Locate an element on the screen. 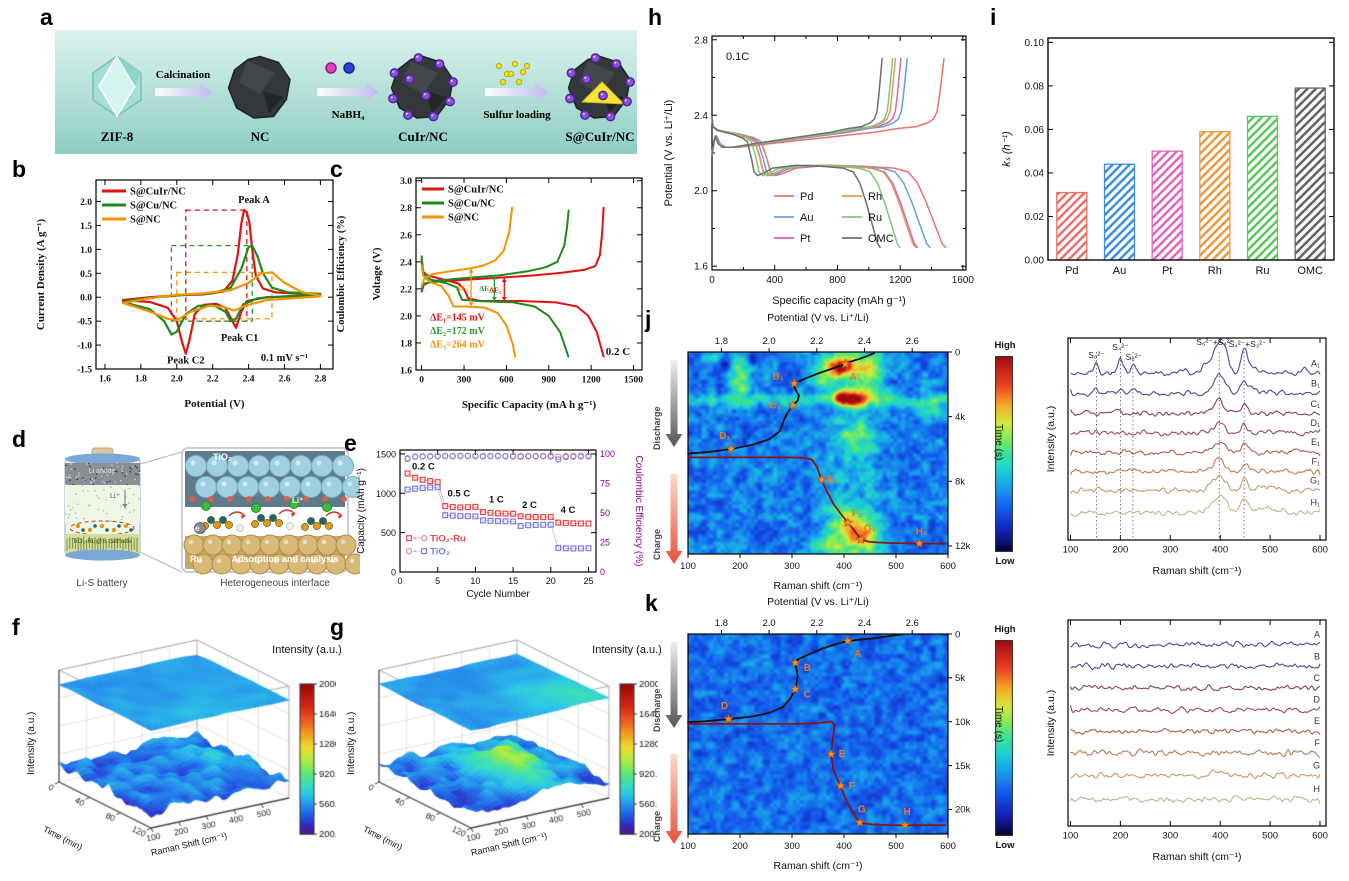 The image size is (1349, 881). svg-text: -0.5 is located at coordinates (84, 323).